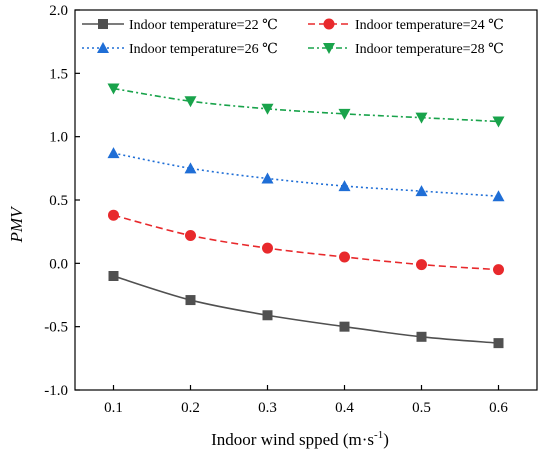  Describe the element at coordinates (429, 25) in the screenshot. I see `legend-label: Indoor temperature=24 ℃` at that location.